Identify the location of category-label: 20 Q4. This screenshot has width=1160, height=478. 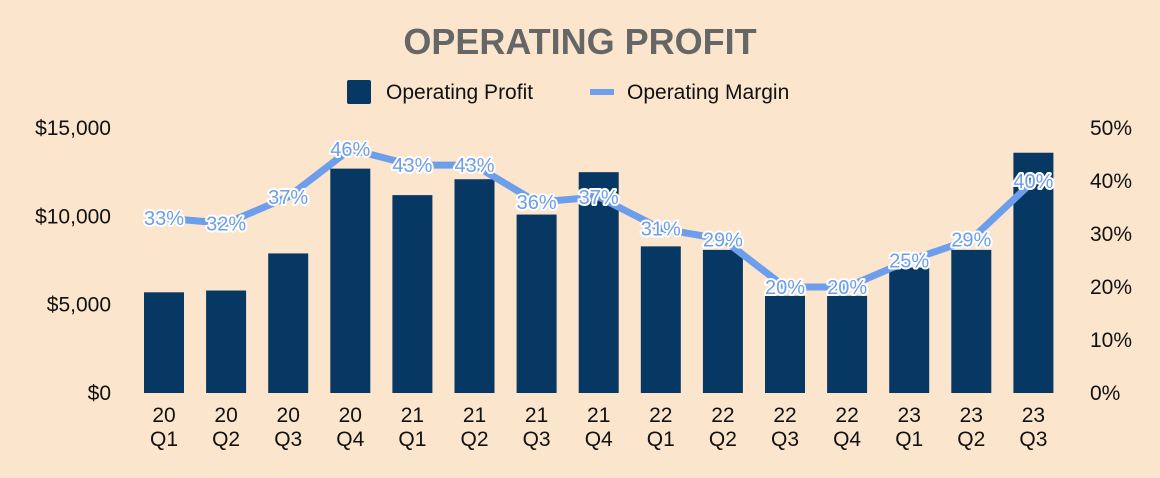
(350, 427).